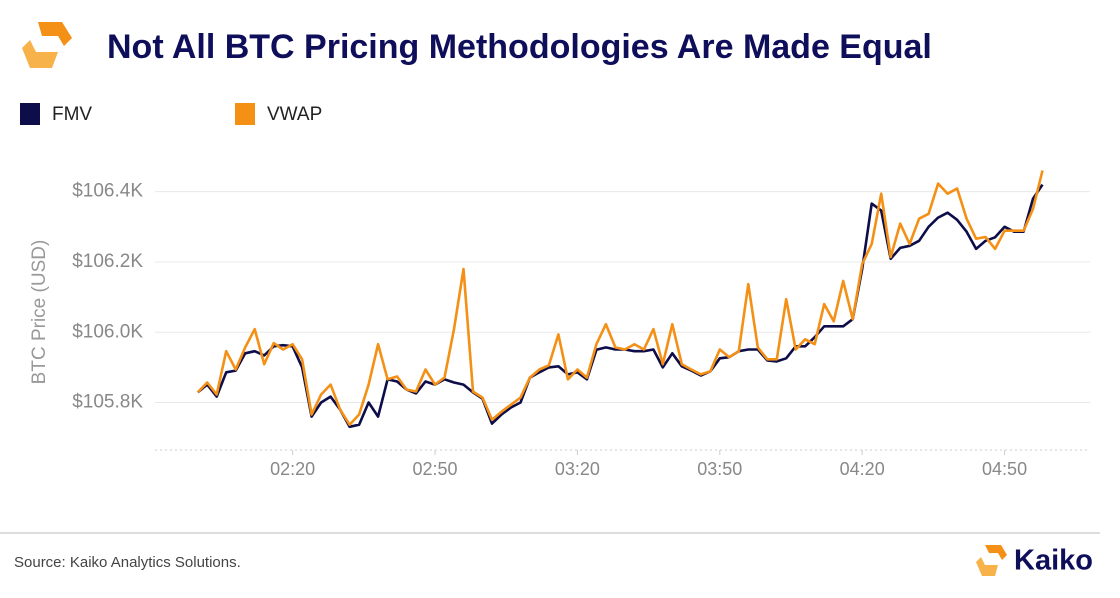 This screenshot has height=598, width=1120. I want to click on y-tick-label: $106.4K, so click(107, 191).